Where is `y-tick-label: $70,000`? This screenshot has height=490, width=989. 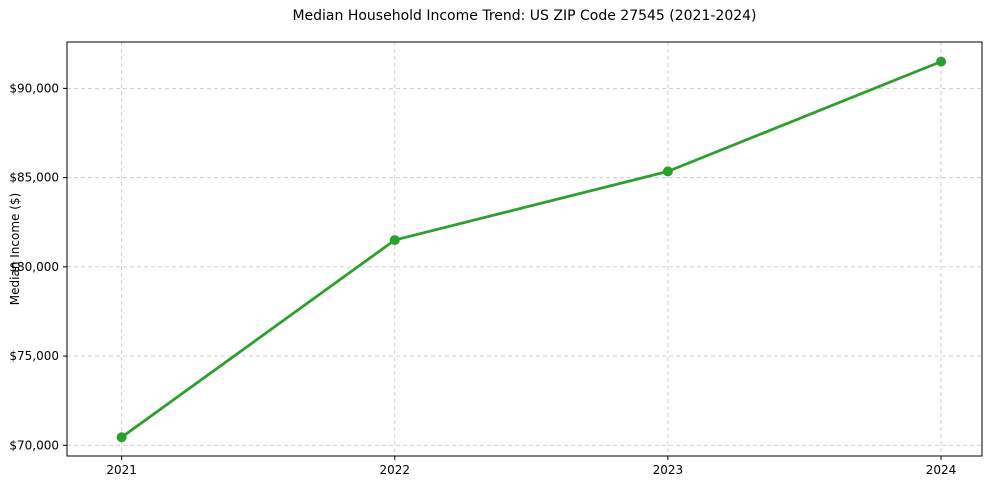 y-tick-label: $70,000 is located at coordinates (34, 445).